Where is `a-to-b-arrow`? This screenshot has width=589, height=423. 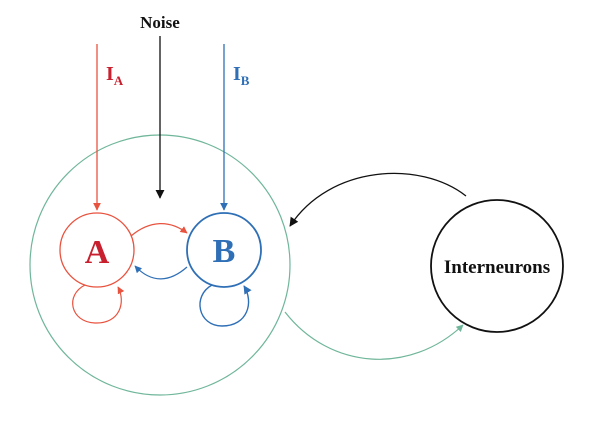
a-to-b-arrow is located at coordinates (159, 230).